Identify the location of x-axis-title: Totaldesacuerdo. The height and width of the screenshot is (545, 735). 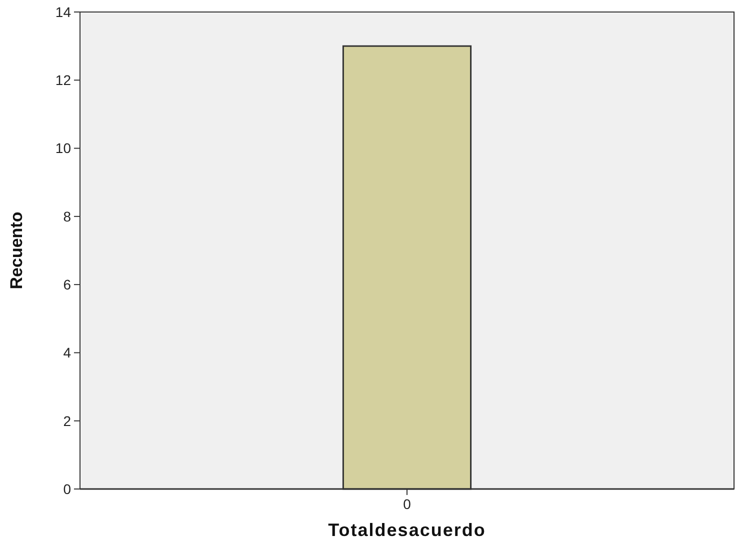
(407, 530).